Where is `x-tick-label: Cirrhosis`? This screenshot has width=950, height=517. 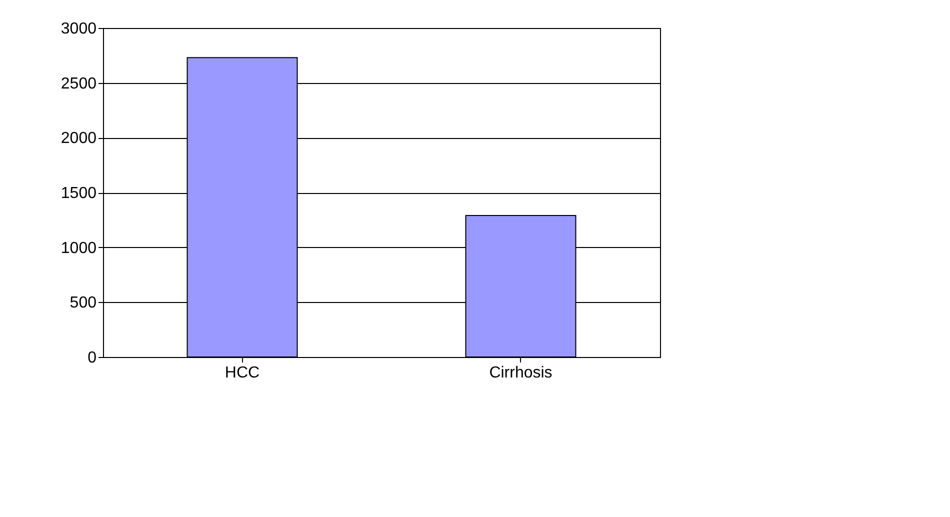 x-tick-label: Cirrhosis is located at coordinates (520, 373).